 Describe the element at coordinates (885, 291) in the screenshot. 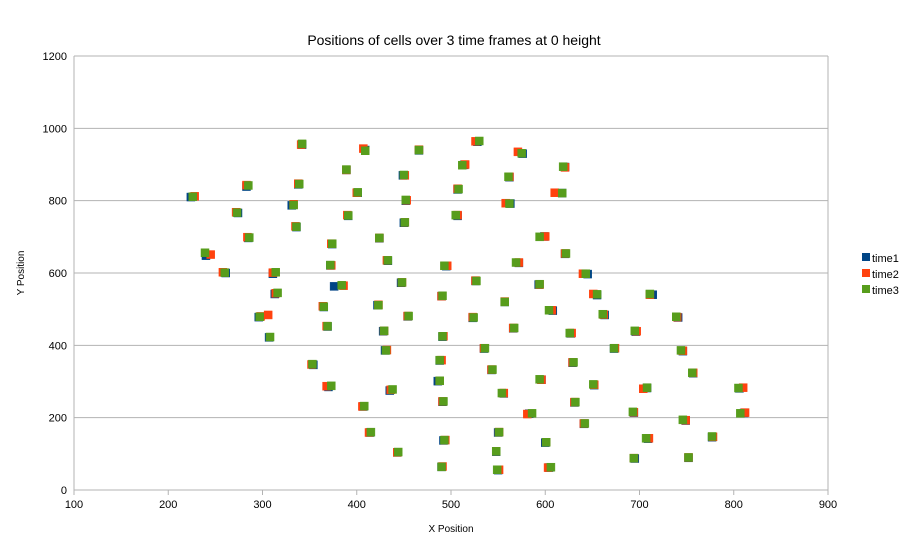

I see `legend-label-time3: time3` at that location.